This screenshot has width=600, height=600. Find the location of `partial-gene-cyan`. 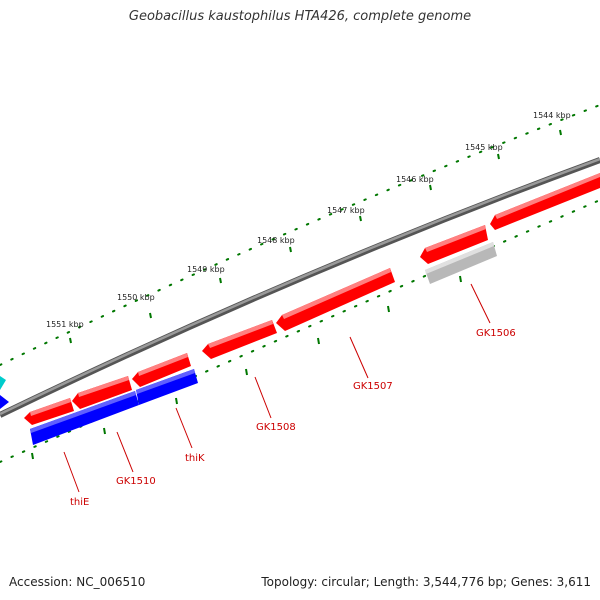

partial-gene-cyan is located at coordinates (3, 383).